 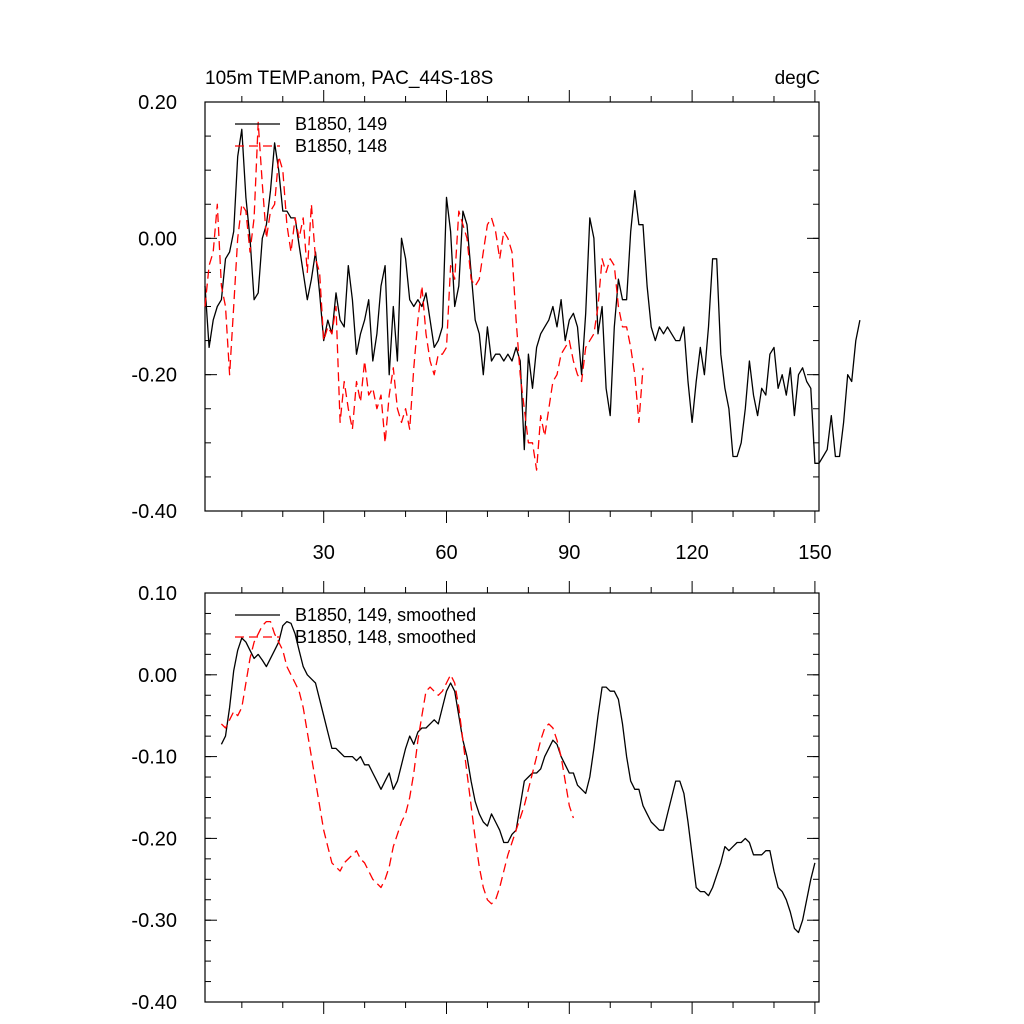 What do you see at coordinates (154, 758) in the screenshot?
I see `y-tick-label: -0.10` at bounding box center [154, 758].